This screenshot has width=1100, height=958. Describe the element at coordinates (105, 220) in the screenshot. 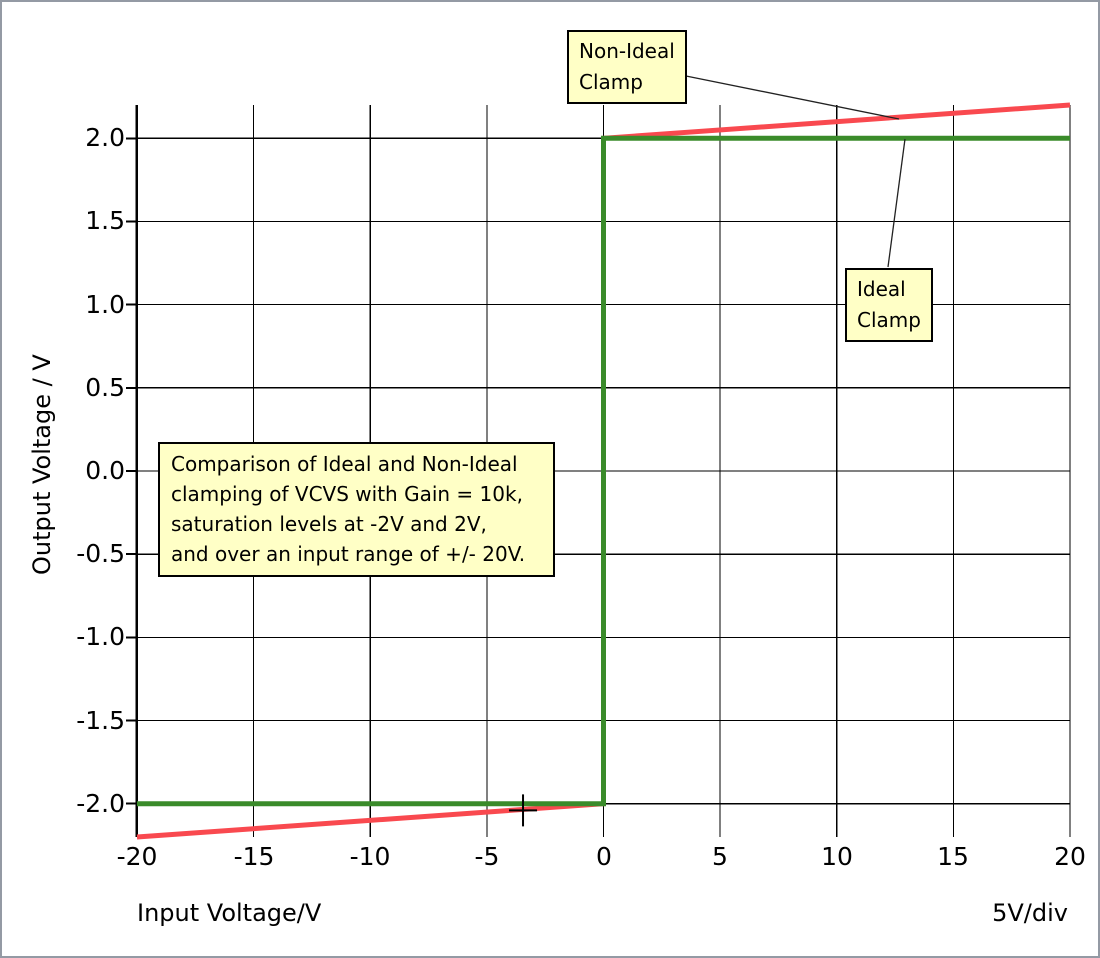

I see `y-tick-label: 1.5` at that location.